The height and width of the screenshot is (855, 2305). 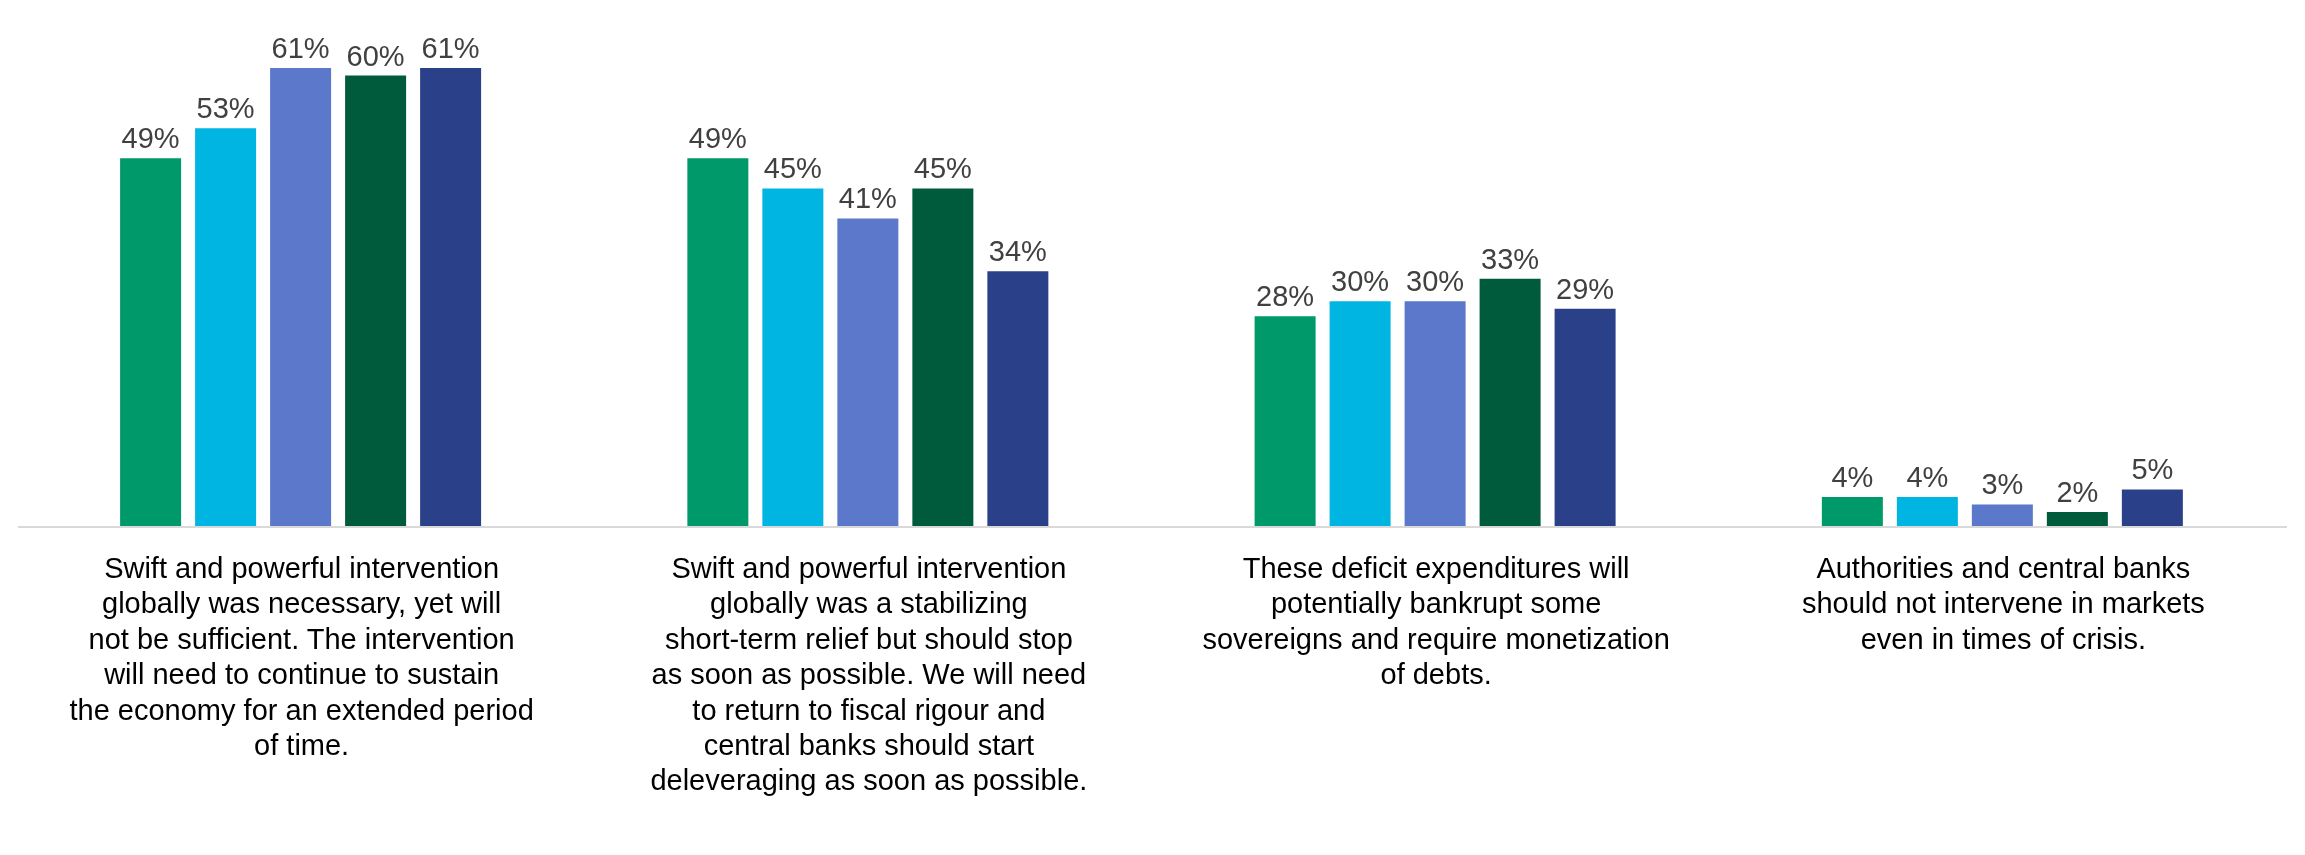 What do you see at coordinates (1510, 258) in the screenshot?
I see `data-label: 33%` at bounding box center [1510, 258].